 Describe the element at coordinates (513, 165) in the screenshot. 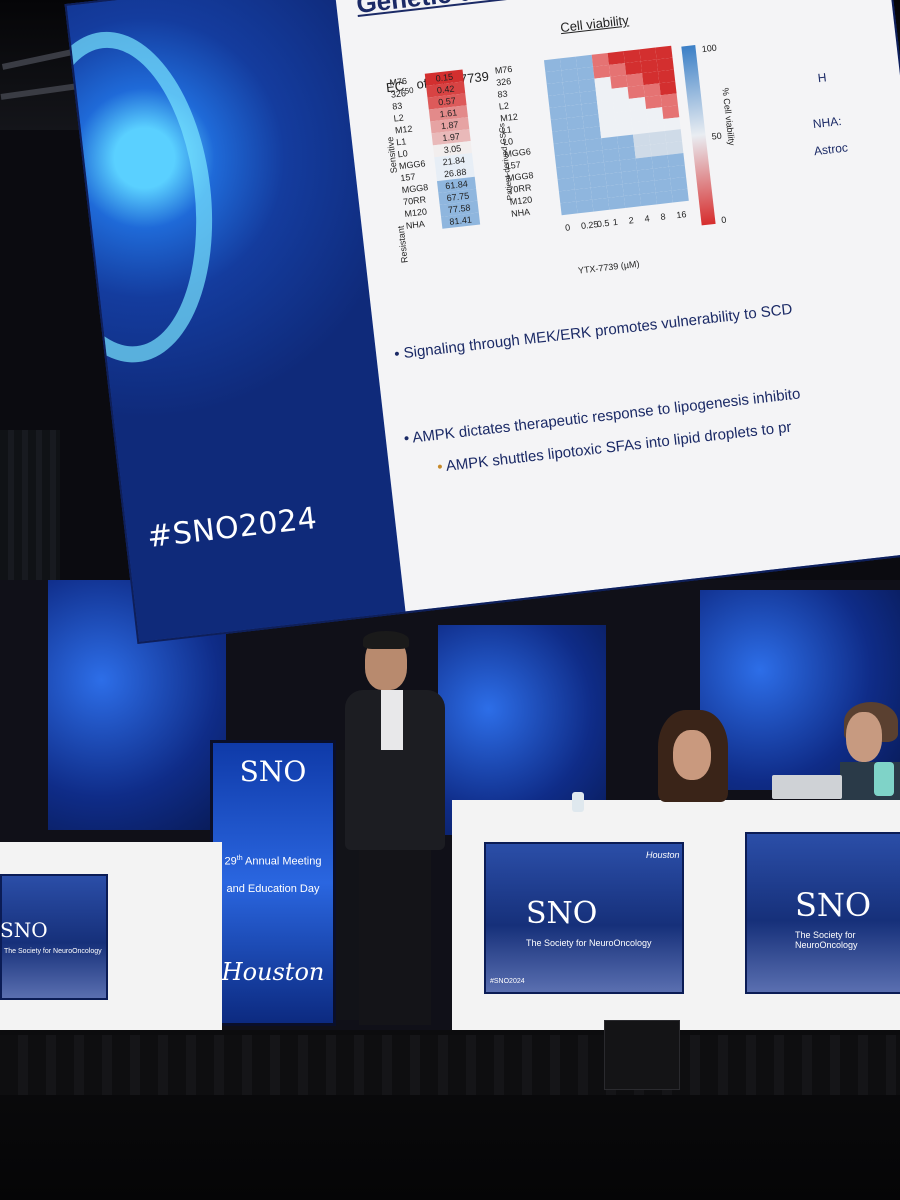

I see `heatmap-row-label: 157` at that location.